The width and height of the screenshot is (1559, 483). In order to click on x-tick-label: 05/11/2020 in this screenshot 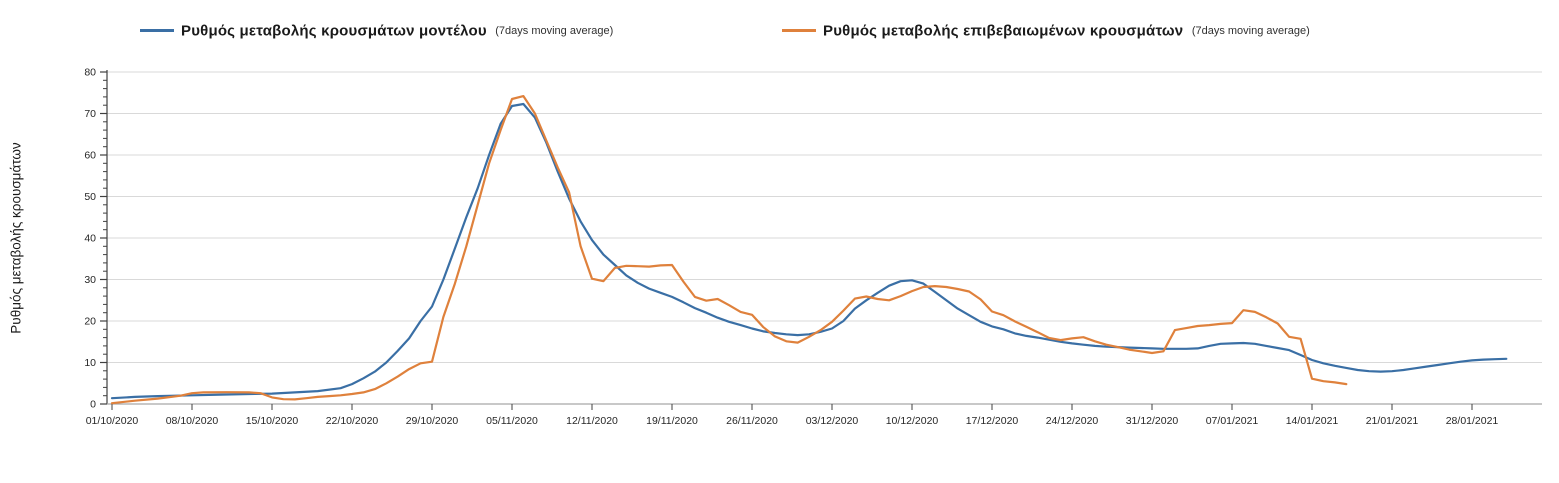, I will do `click(512, 421)`.